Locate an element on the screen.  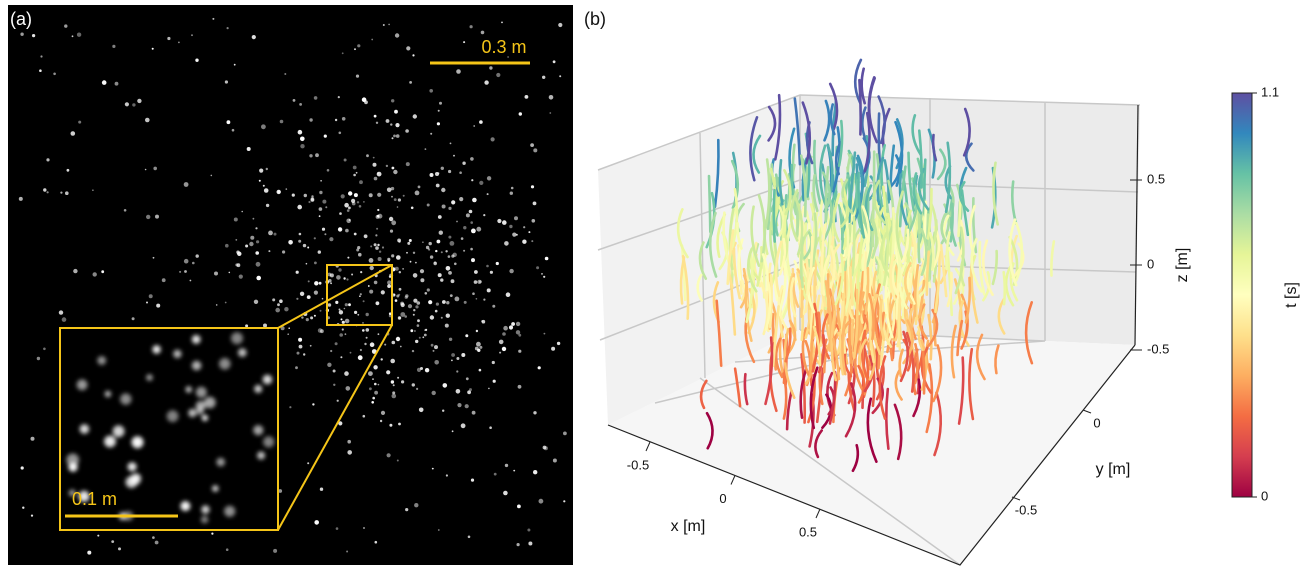
zoom-line is located at coordinates (335, 427).